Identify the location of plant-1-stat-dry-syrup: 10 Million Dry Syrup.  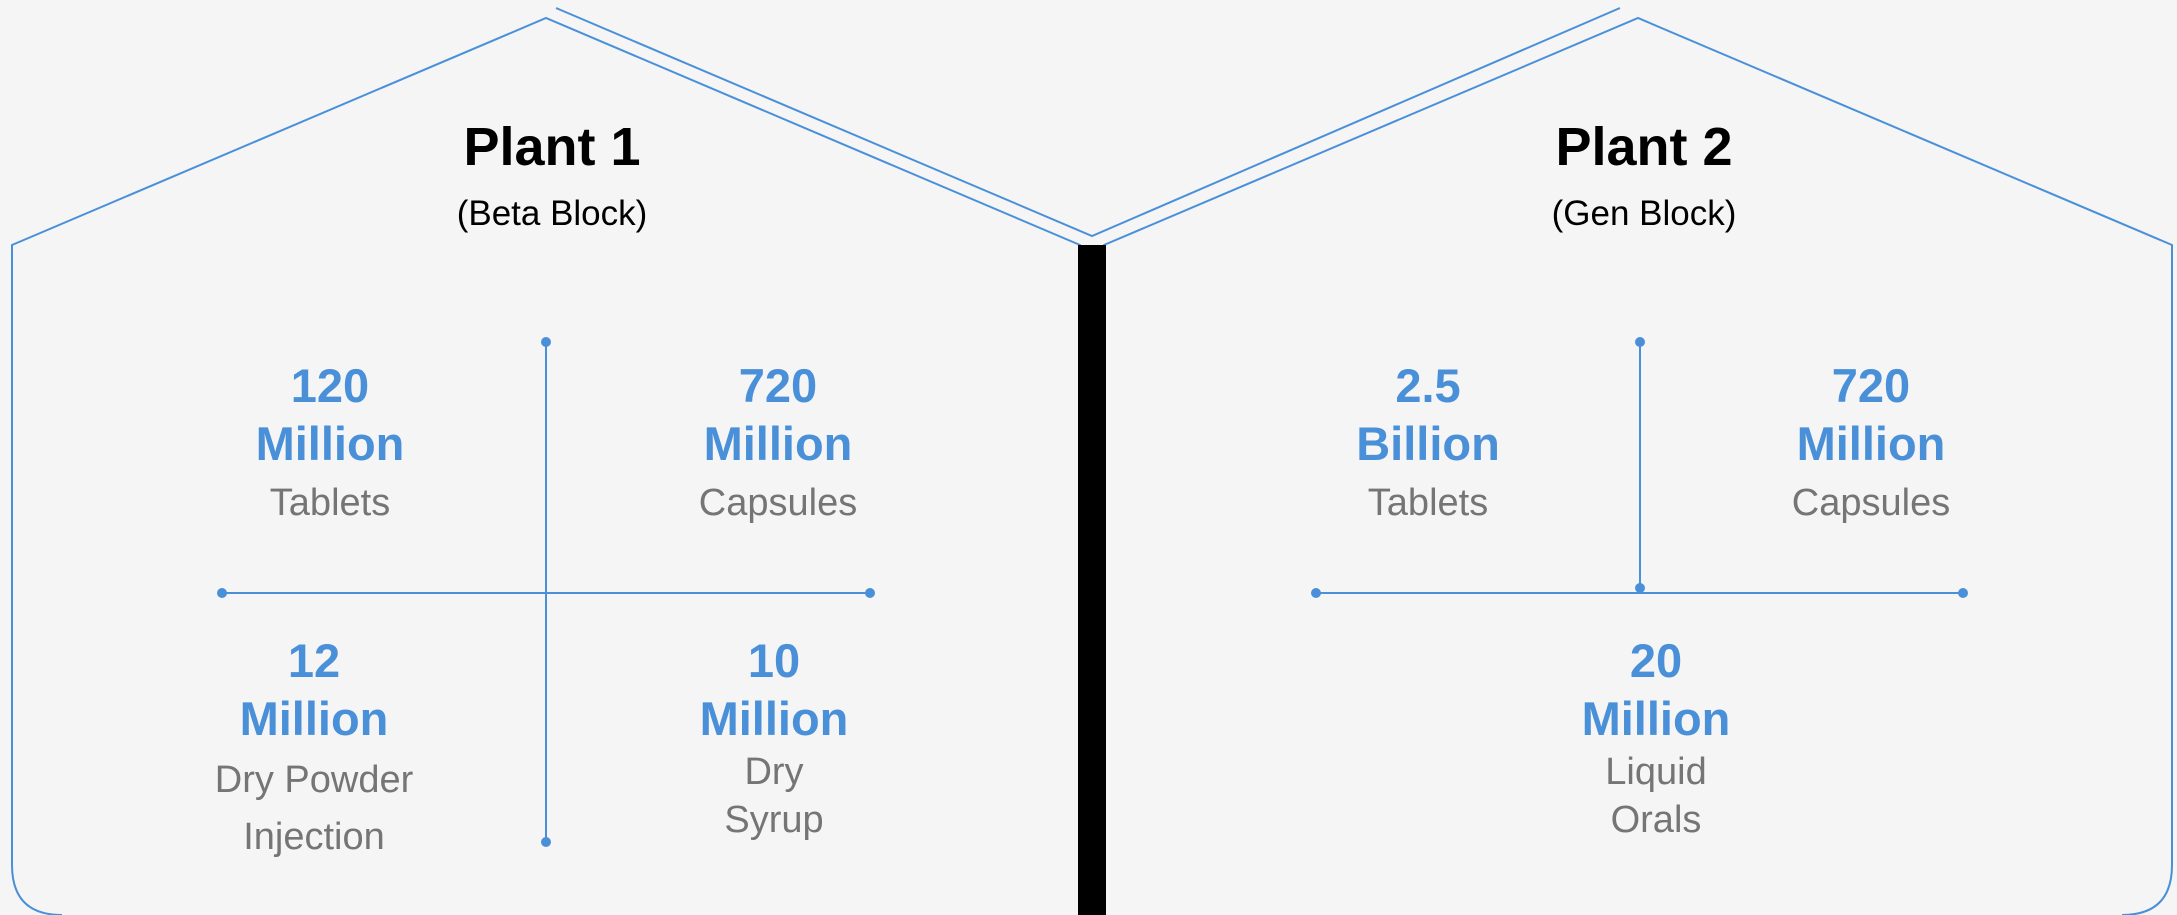
(774, 738).